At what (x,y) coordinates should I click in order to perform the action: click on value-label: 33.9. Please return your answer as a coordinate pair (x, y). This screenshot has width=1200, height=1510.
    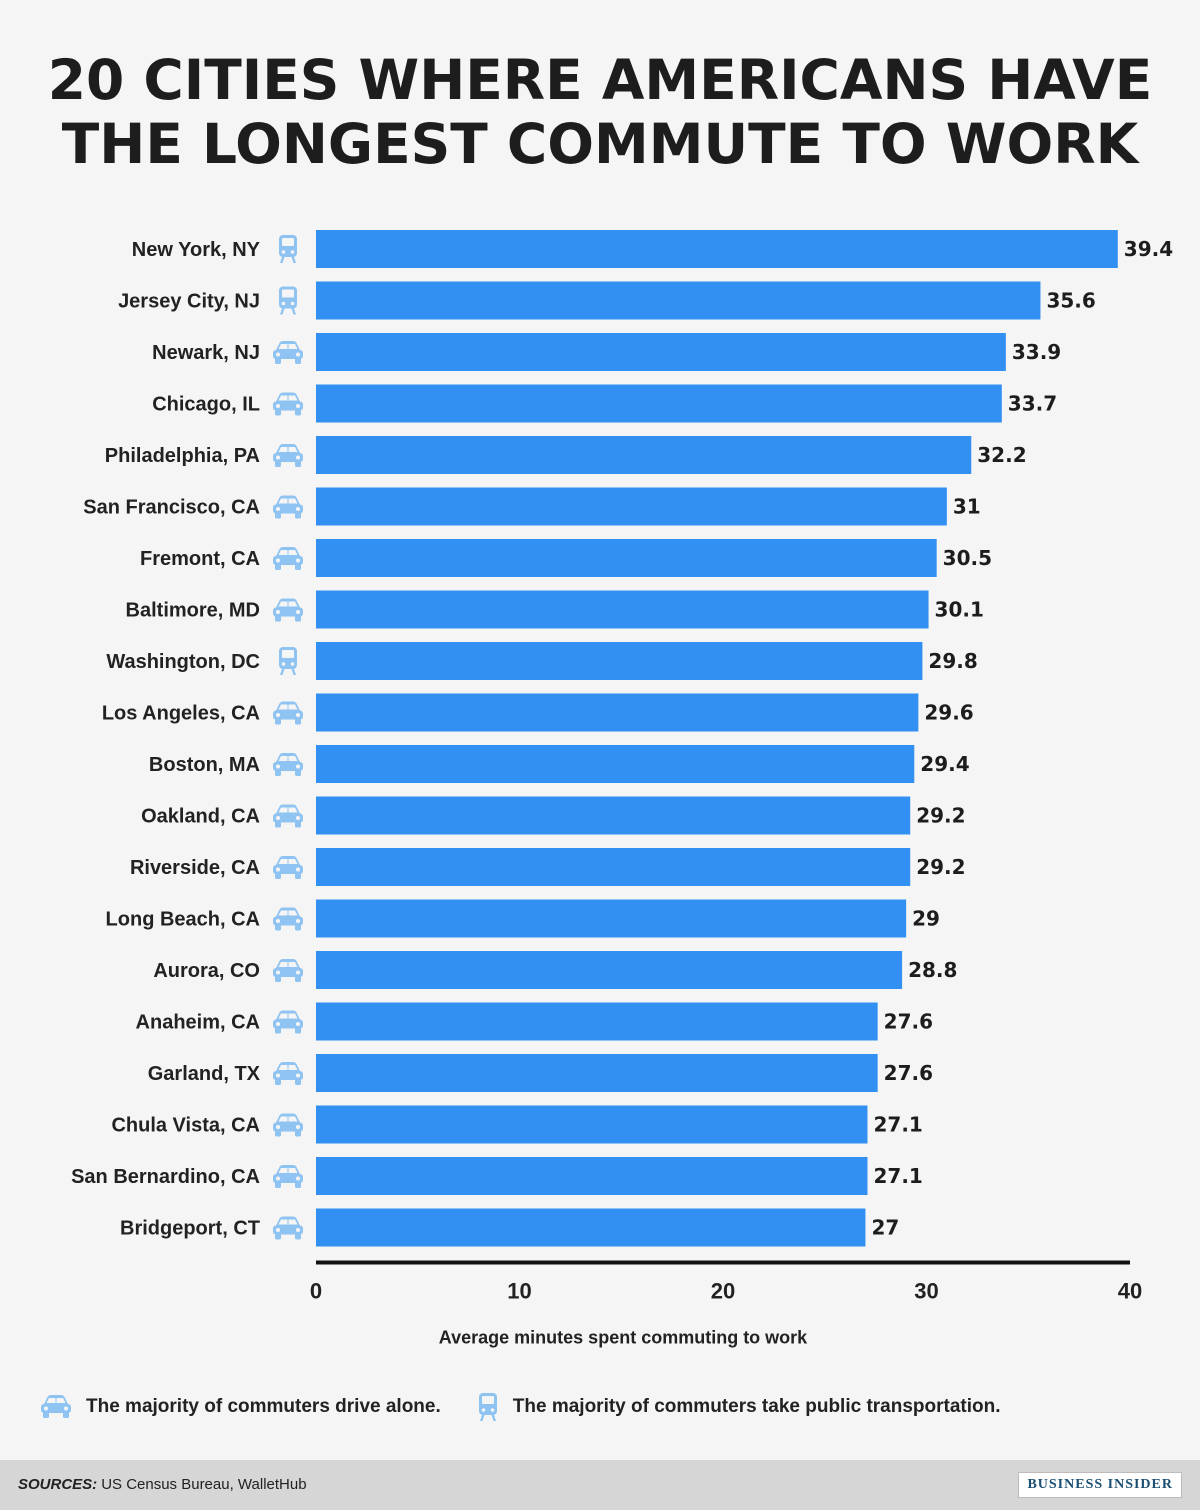
    Looking at the image, I should click on (1036, 352).